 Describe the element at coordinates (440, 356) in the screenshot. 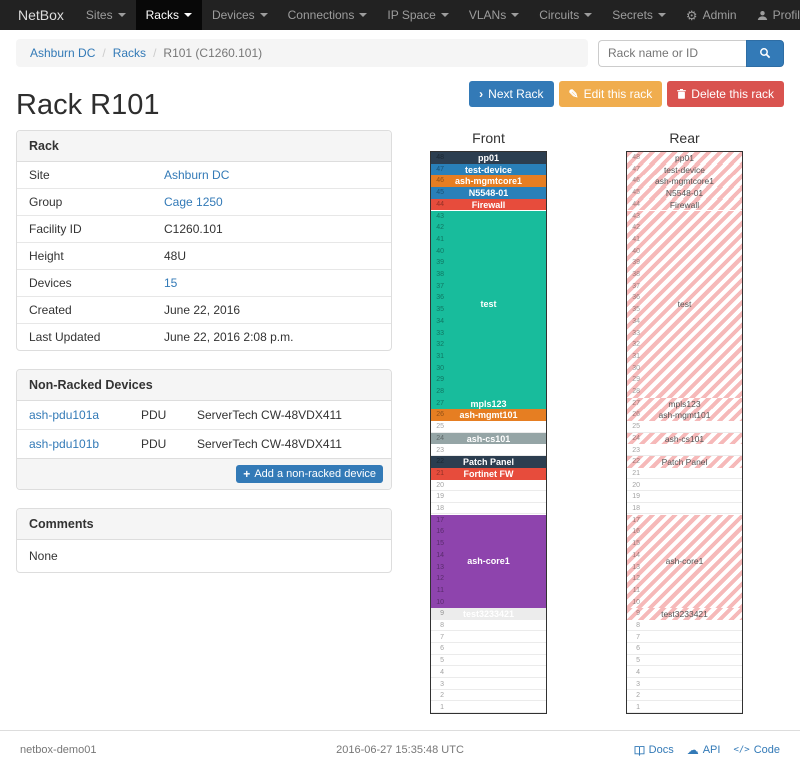

I see `unit-number: 31` at that location.